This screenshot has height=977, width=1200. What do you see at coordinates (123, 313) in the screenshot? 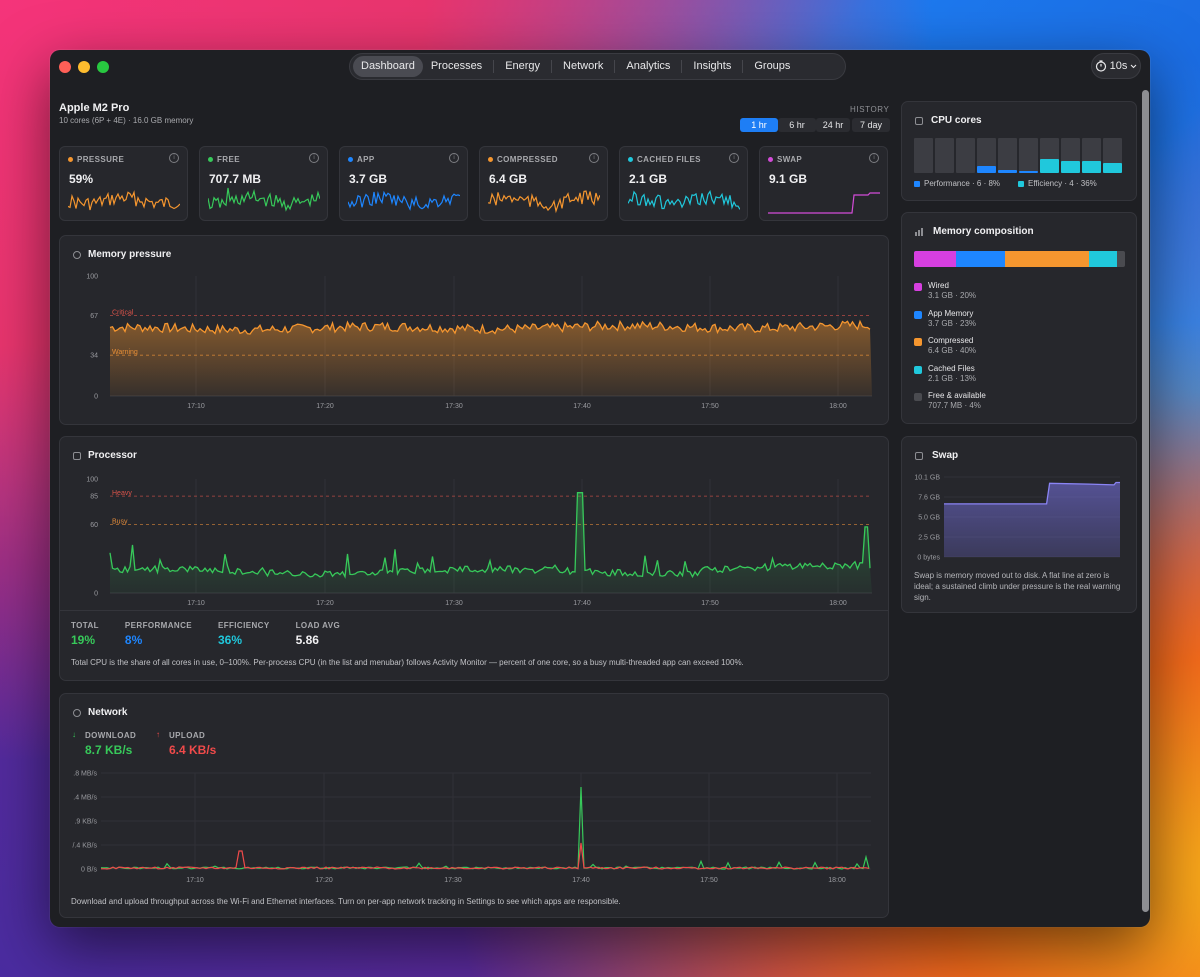
I see `threshold-label: Critical` at bounding box center [123, 313].